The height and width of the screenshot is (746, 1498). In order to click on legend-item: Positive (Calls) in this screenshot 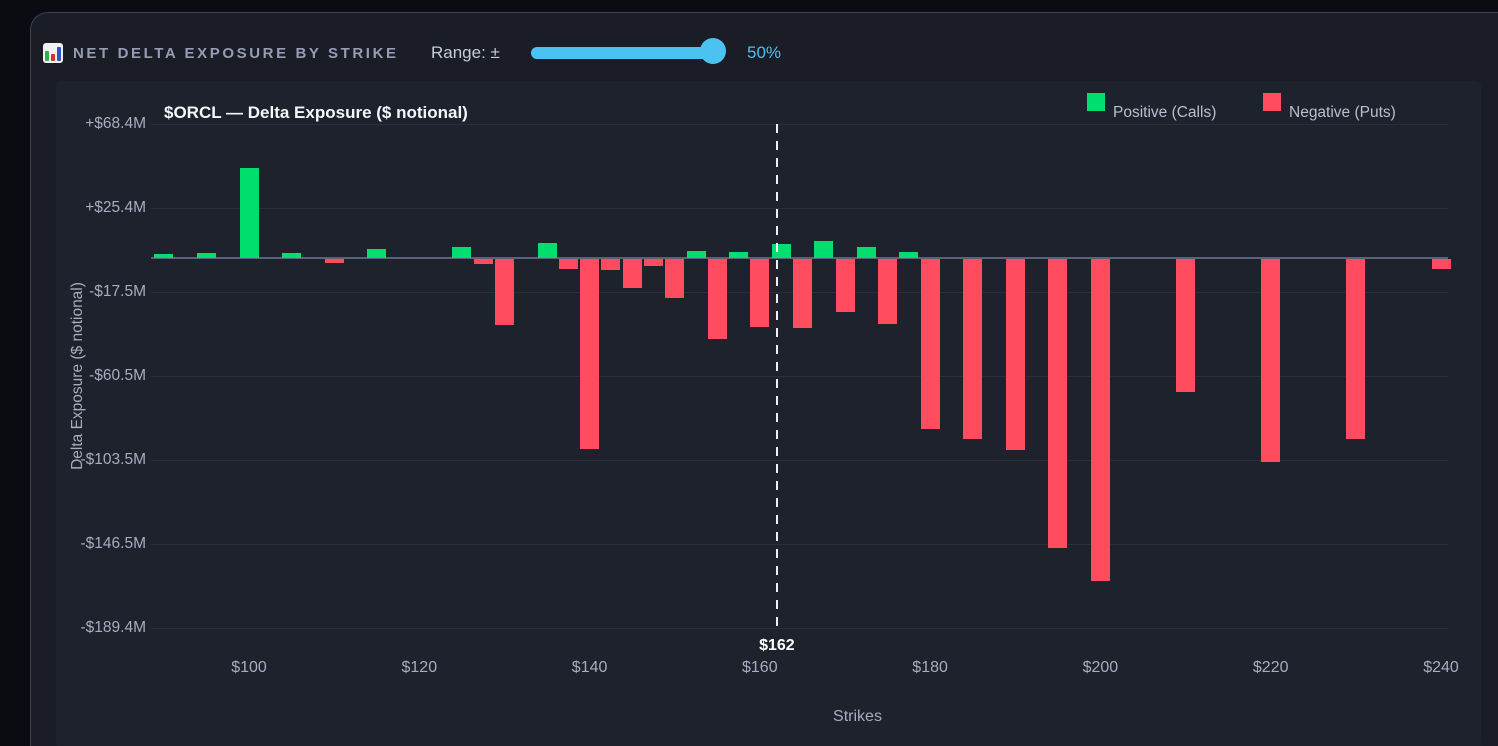, I will do `click(1167, 108)`.